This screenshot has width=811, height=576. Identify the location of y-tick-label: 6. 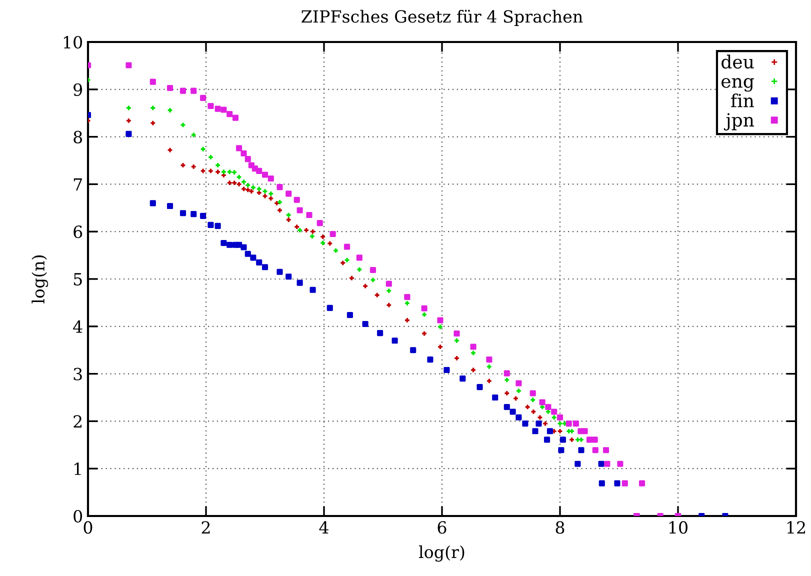
(78, 232).